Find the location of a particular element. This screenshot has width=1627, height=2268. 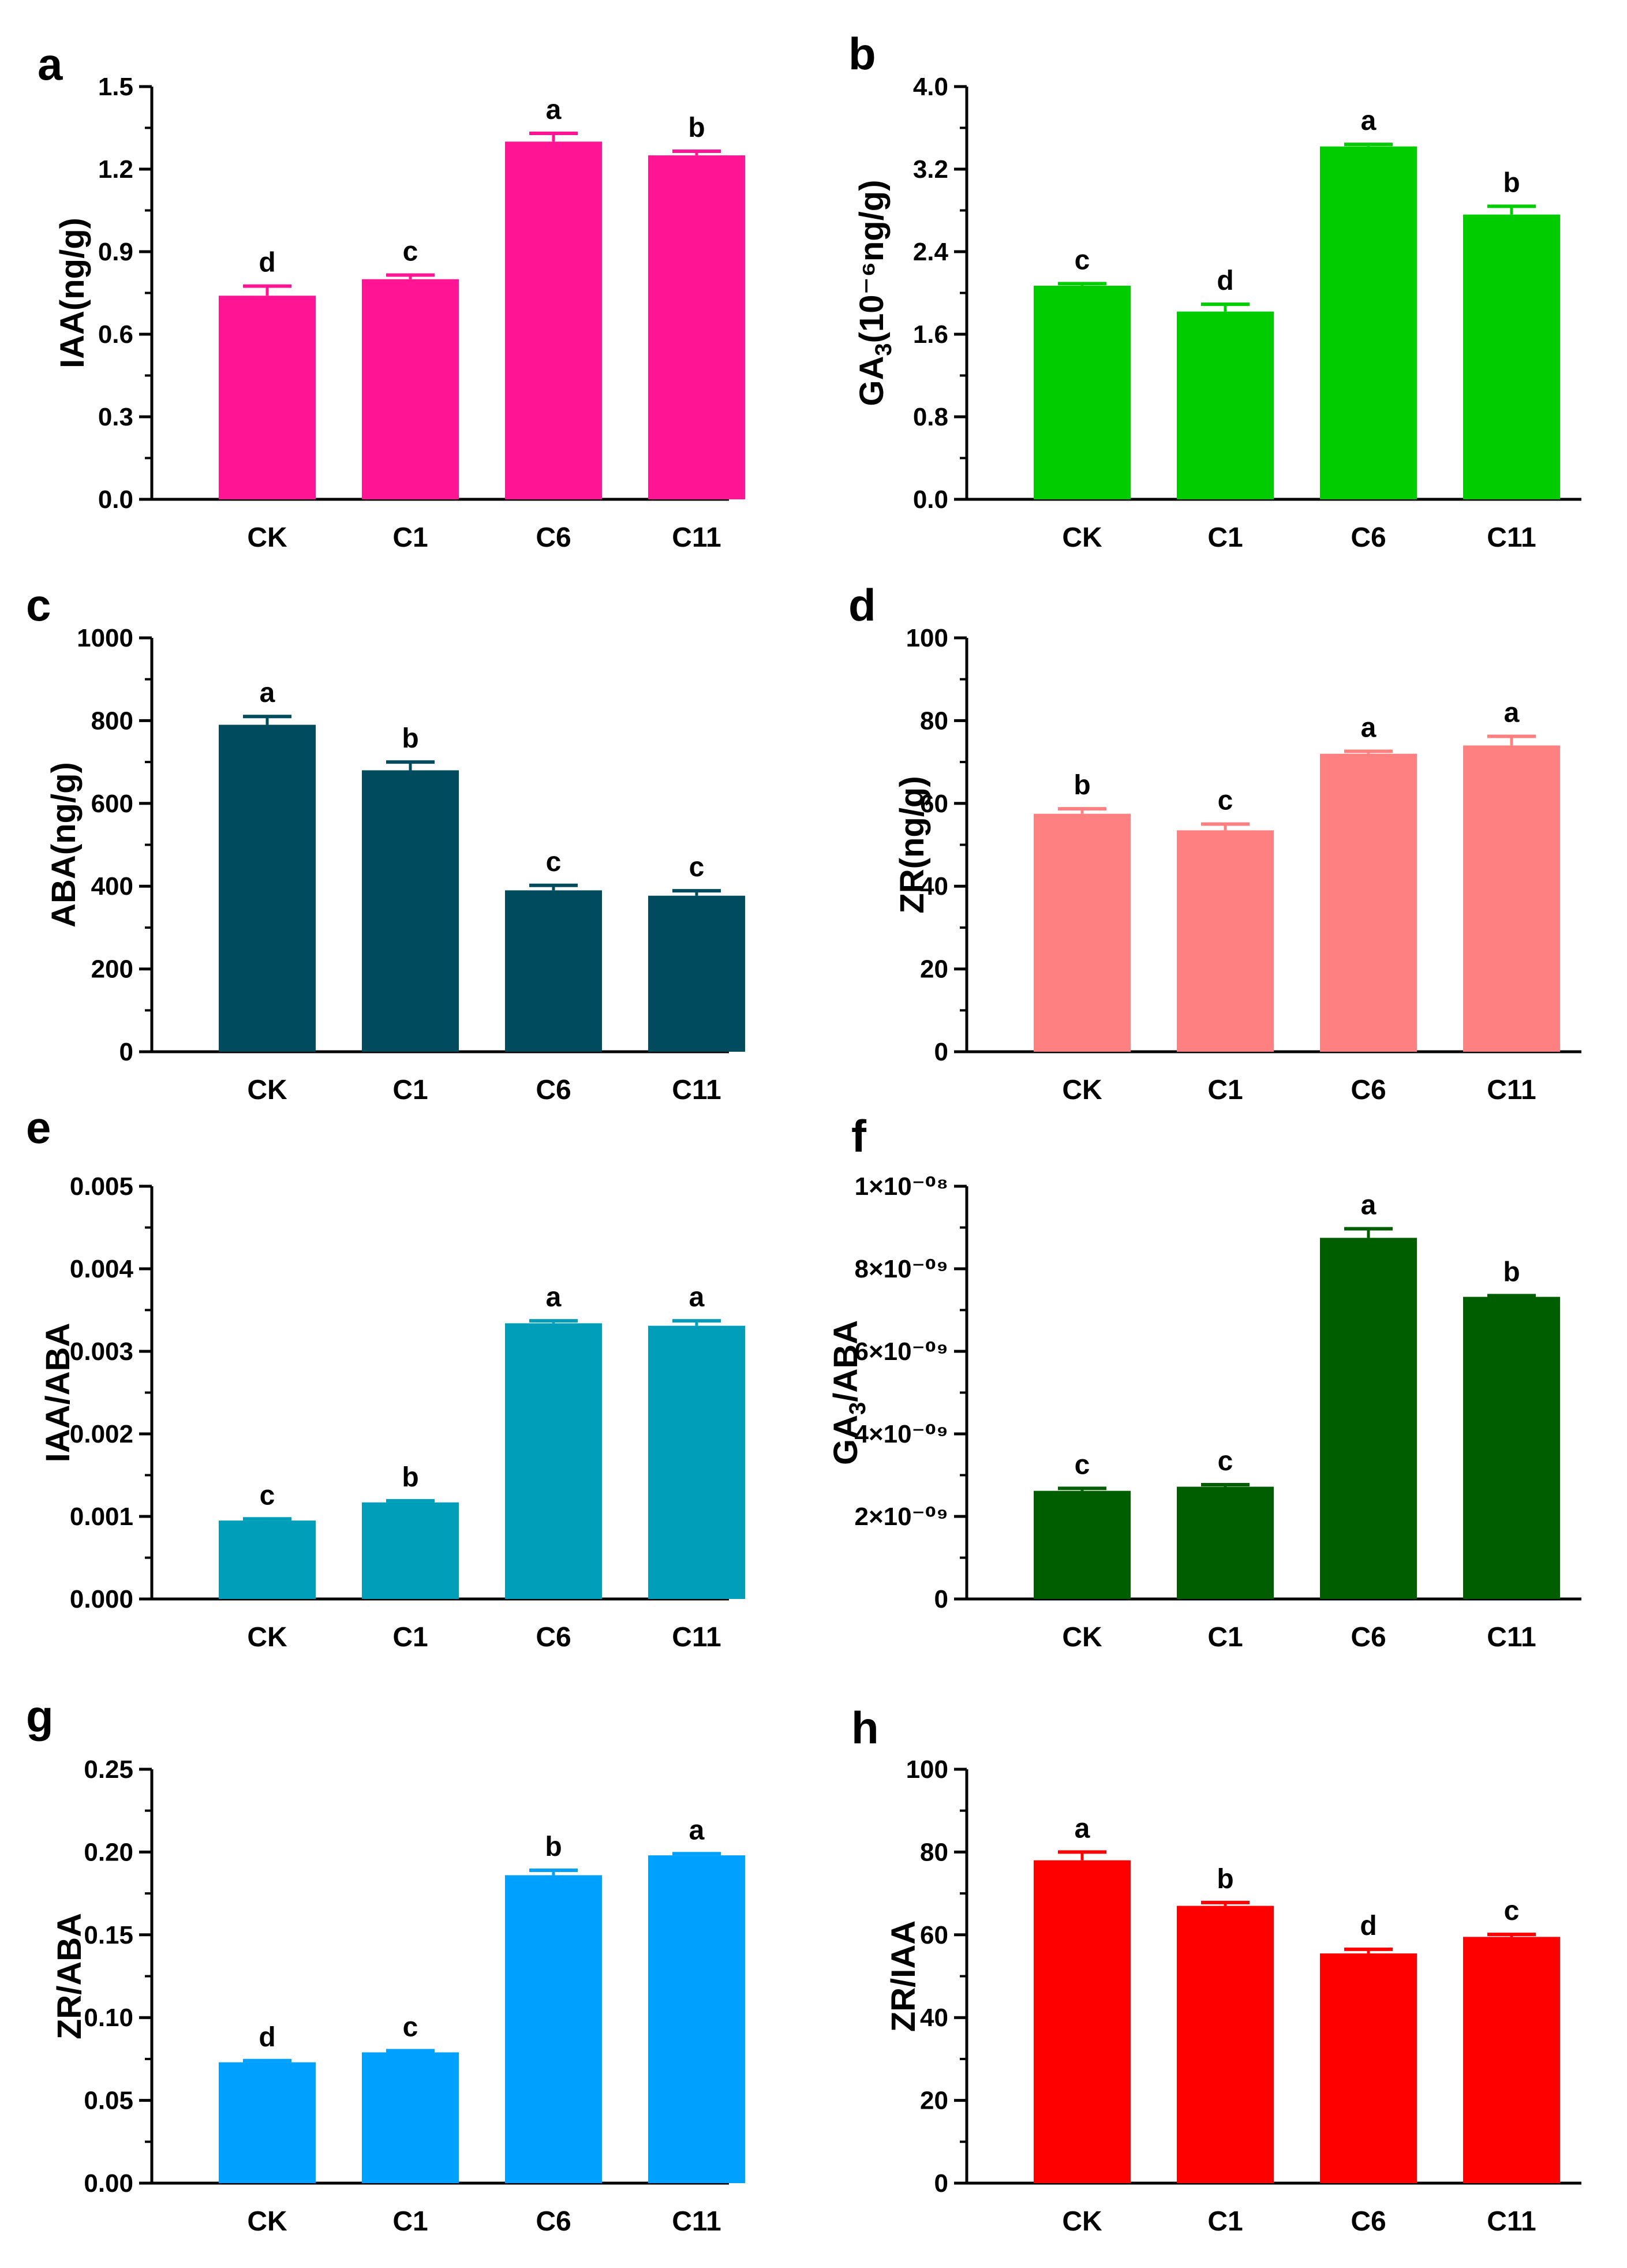

y-axis-title-main: IAA/ABA is located at coordinates (58, 1393).